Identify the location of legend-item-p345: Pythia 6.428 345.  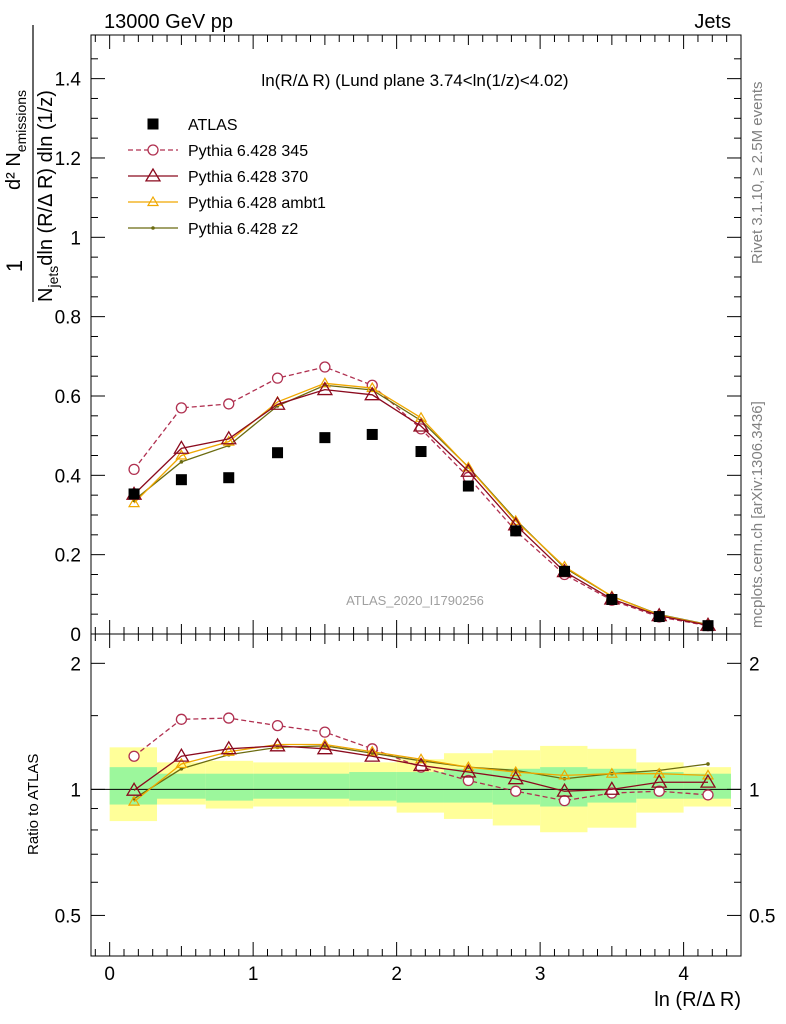
(218, 151).